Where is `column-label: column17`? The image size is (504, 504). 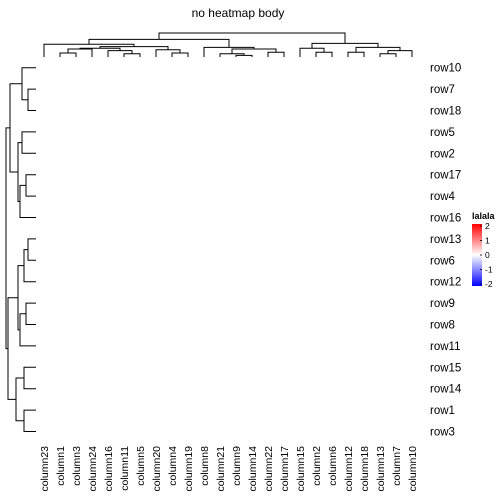
column-label: column17 is located at coordinates (285, 469).